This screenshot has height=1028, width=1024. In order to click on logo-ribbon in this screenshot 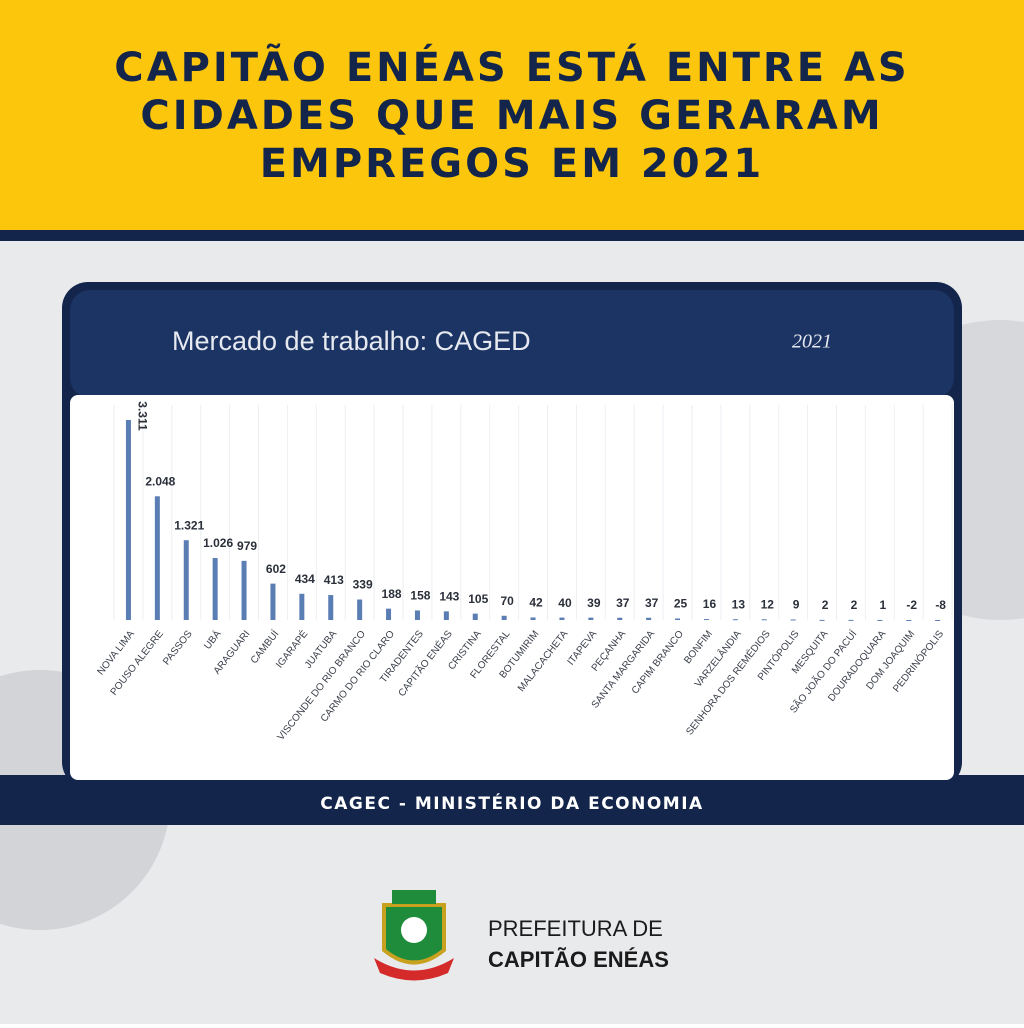, I will do `click(414, 969)`.